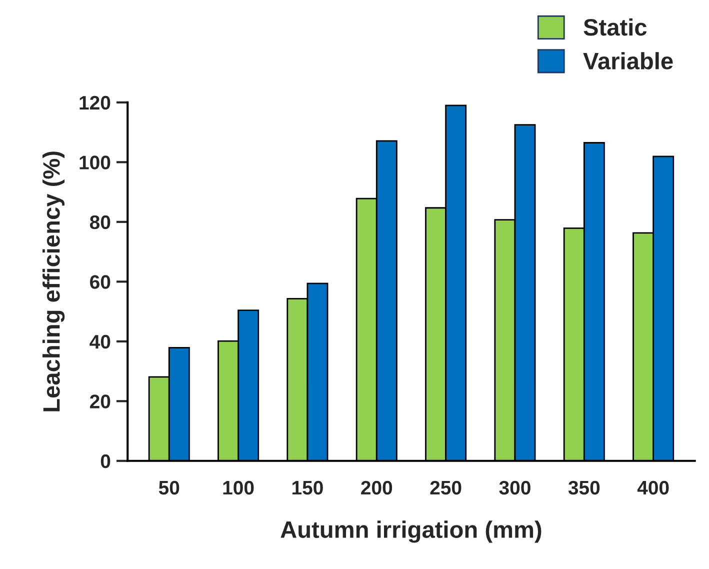 This screenshot has height=569, width=709. Describe the element at coordinates (584, 487) in the screenshot. I see `x-tick-label: 350` at that location.